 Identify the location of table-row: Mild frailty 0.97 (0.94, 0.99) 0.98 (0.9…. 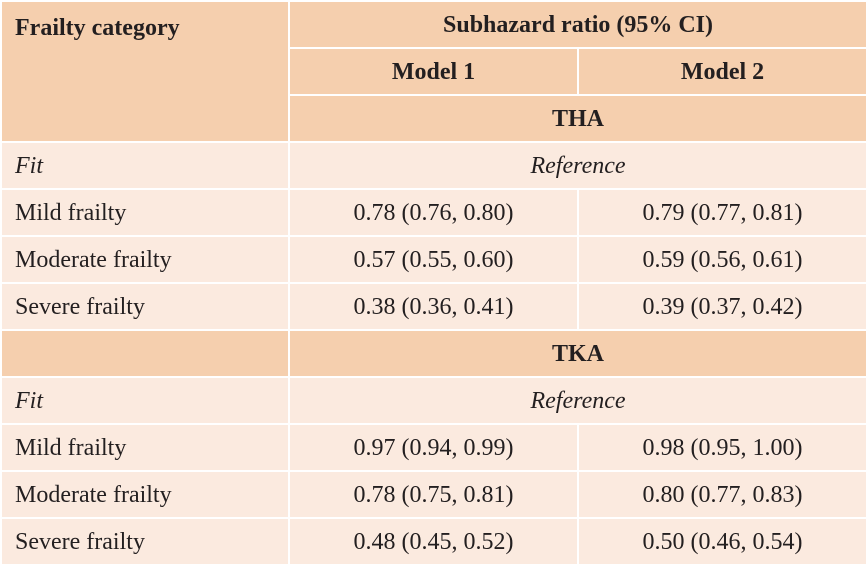
(433, 447).